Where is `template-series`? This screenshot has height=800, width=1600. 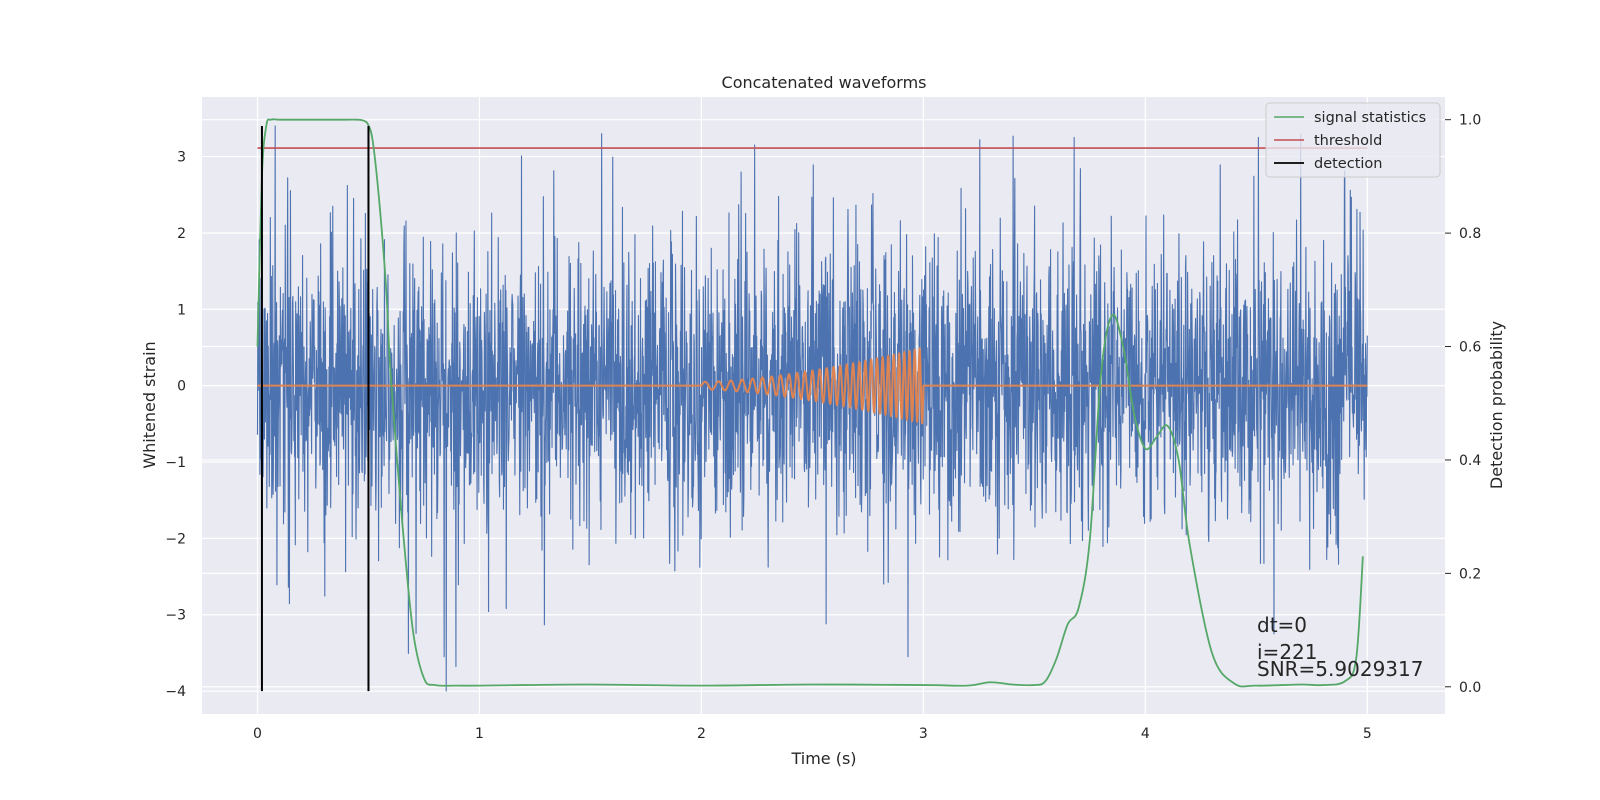
template-series is located at coordinates (812, 386).